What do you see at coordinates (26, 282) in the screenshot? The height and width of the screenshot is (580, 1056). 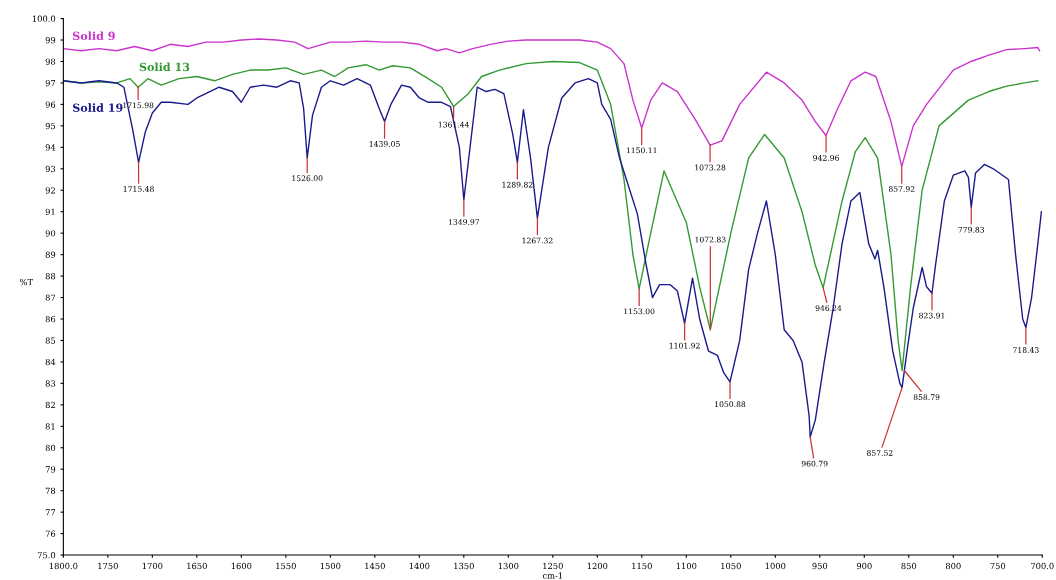 I see `y-axis-title: %T` at bounding box center [26, 282].